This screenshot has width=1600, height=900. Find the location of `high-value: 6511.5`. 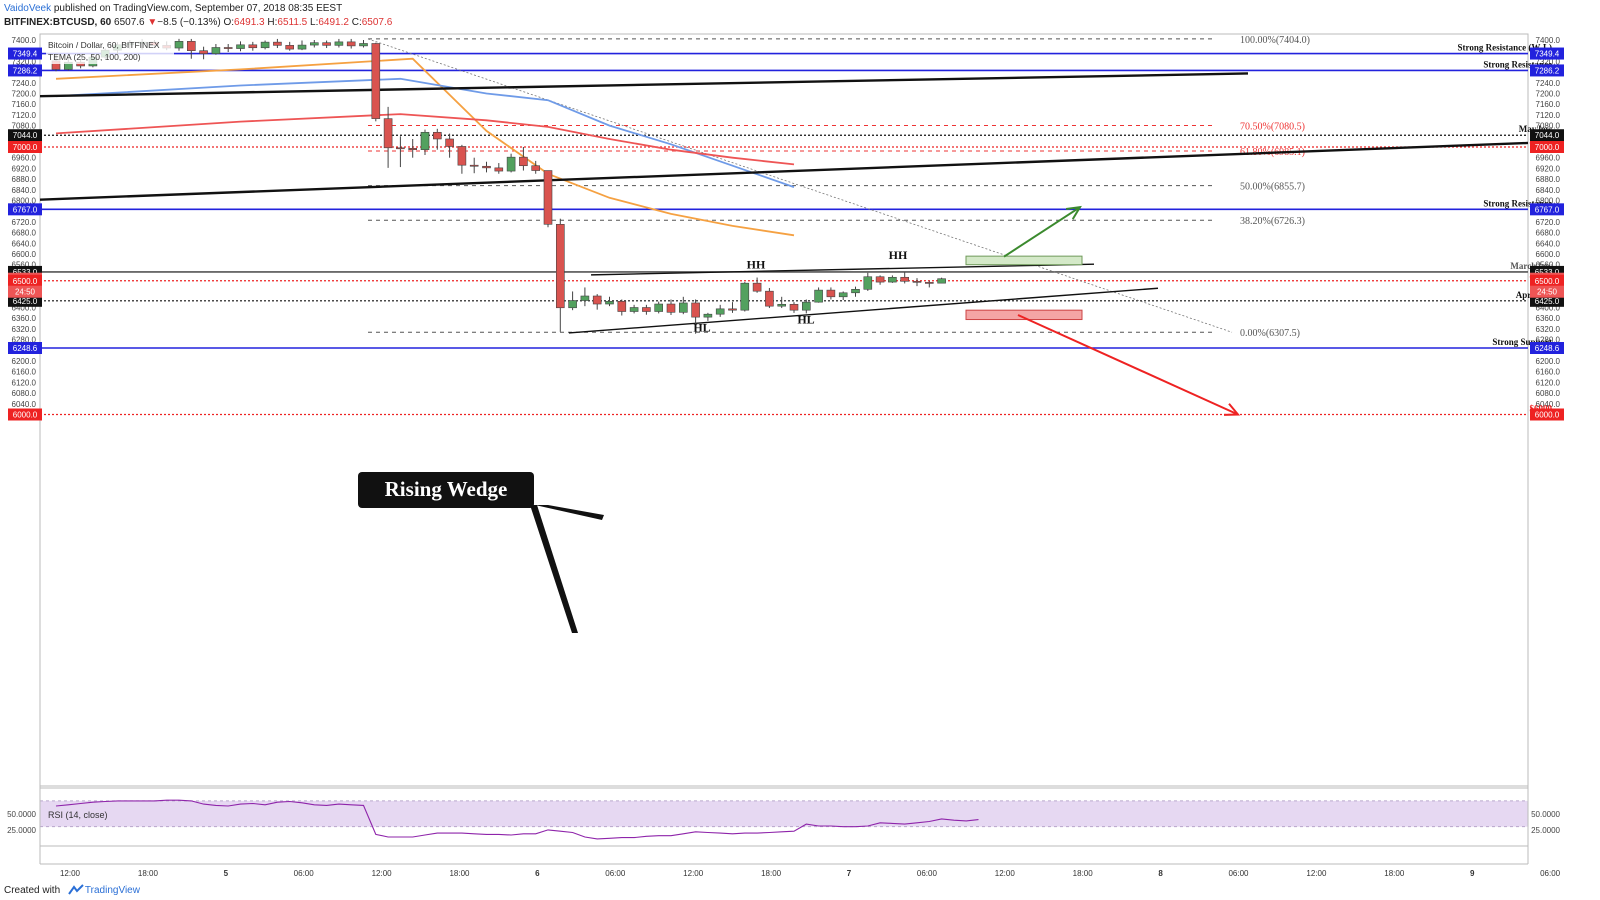

high-value: 6511.5 is located at coordinates (292, 22).